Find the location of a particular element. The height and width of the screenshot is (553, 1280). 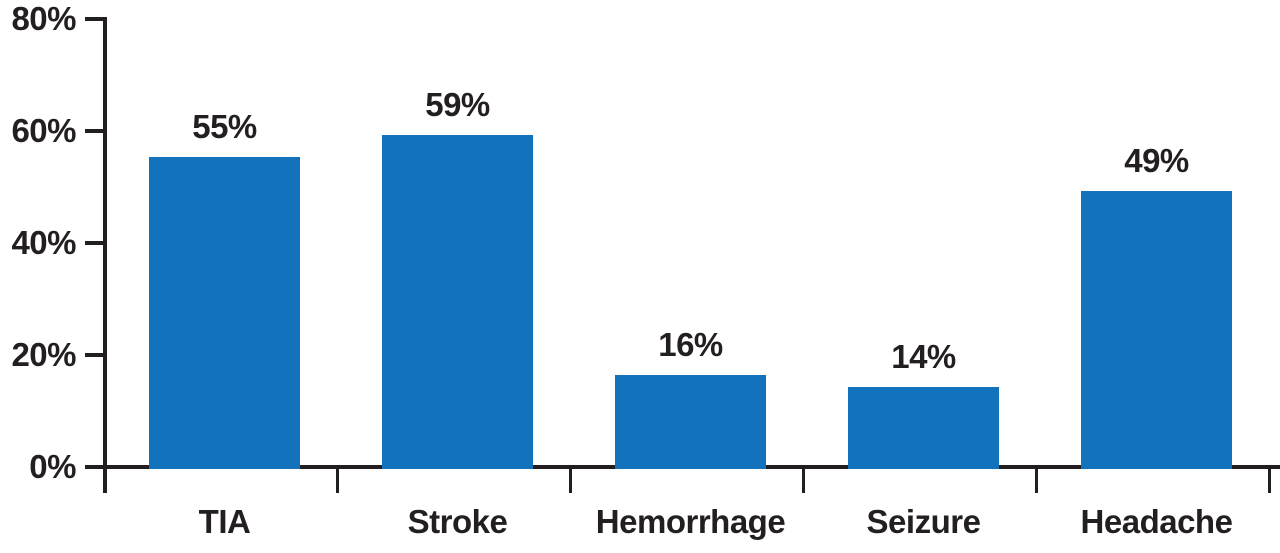

x-category-label: Seizure is located at coordinates (923, 521).